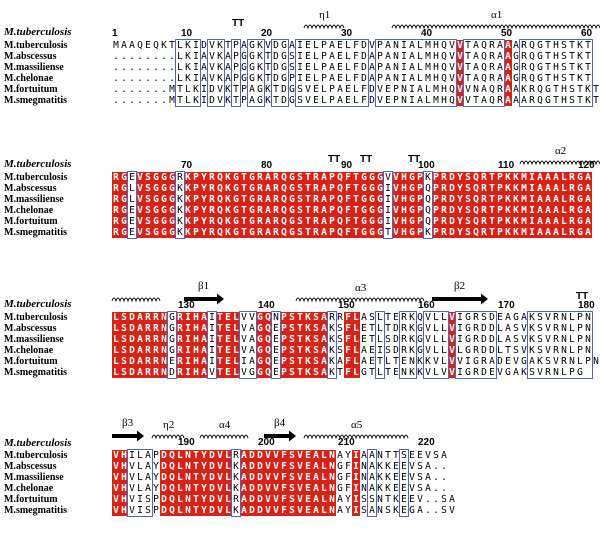 The image size is (600, 543). What do you see at coordinates (426, 442) in the screenshot?
I see `position-number: 220` at bounding box center [426, 442].